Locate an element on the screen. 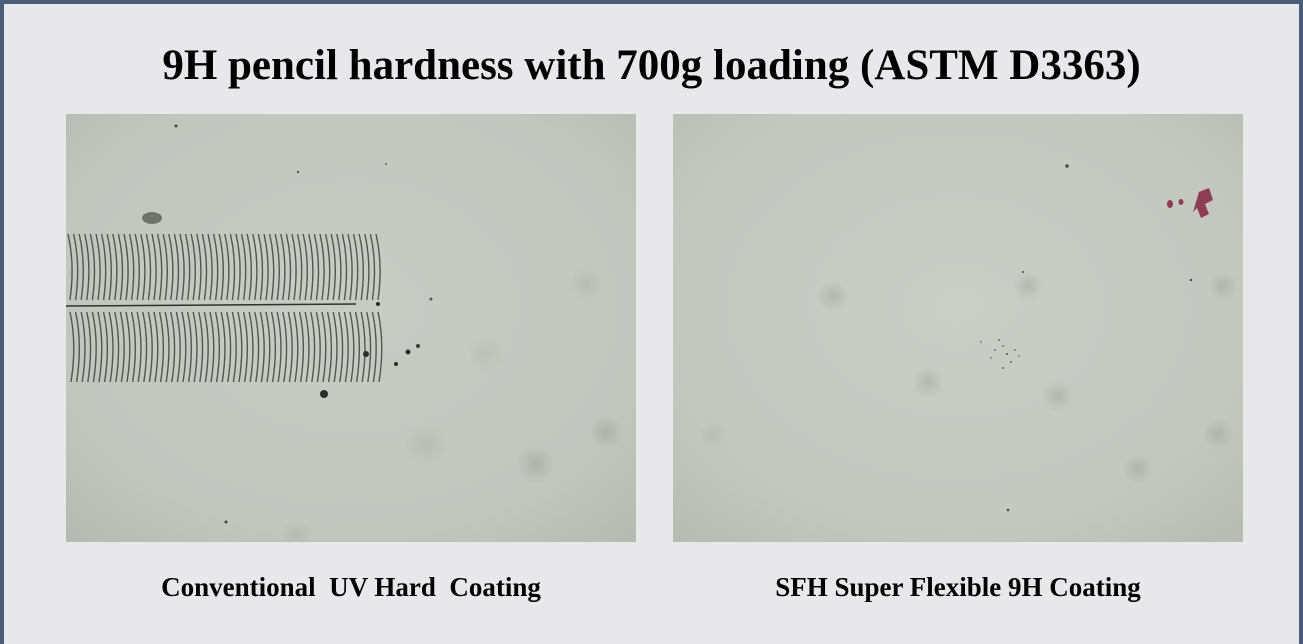 Image resolution: width=1303 pixels, height=644 pixels. sfh-coating-caption: SFH Super Flexible 9H Coating is located at coordinates (958, 587).